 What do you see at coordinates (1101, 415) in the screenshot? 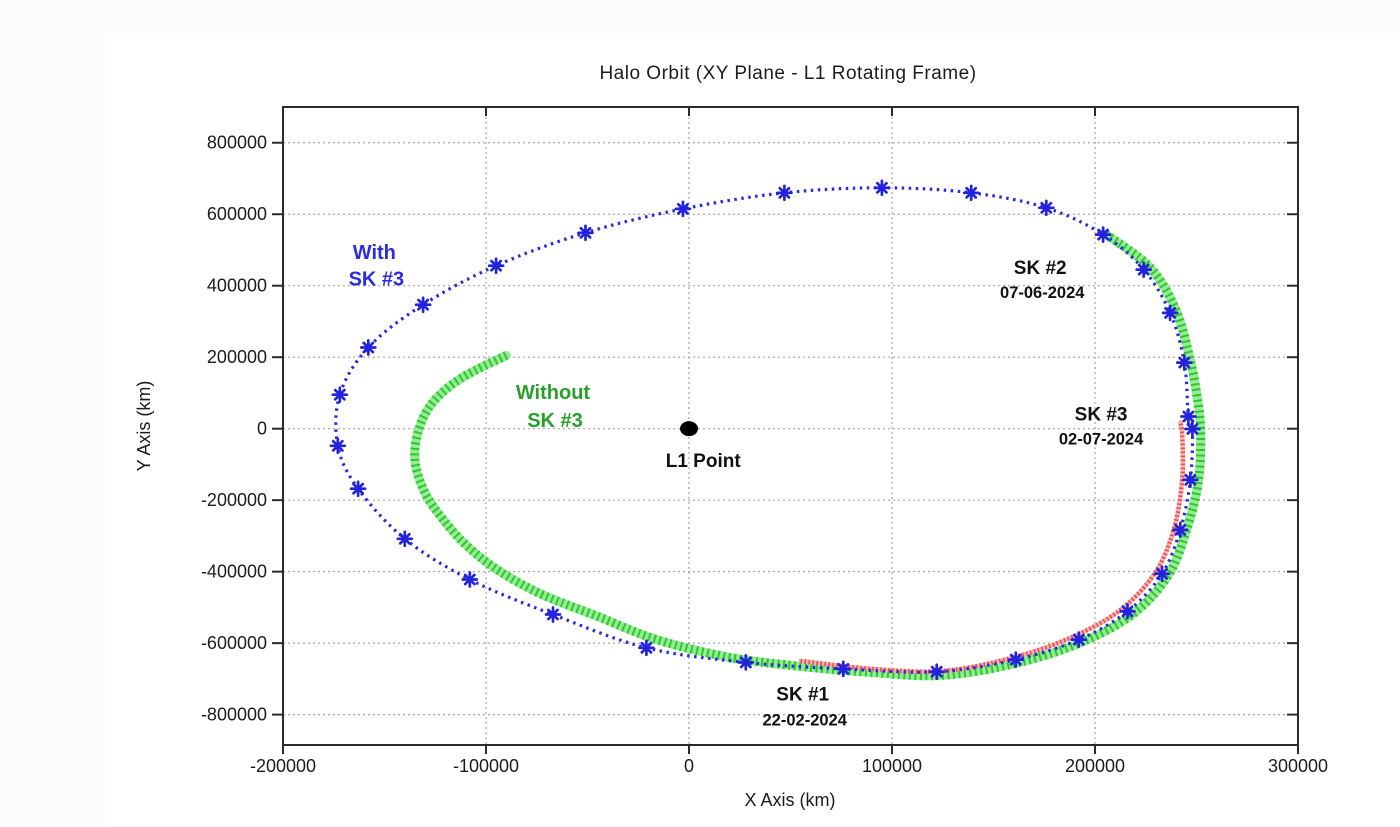
I see `annotation-sk3-line0: SK #3` at bounding box center [1101, 415].